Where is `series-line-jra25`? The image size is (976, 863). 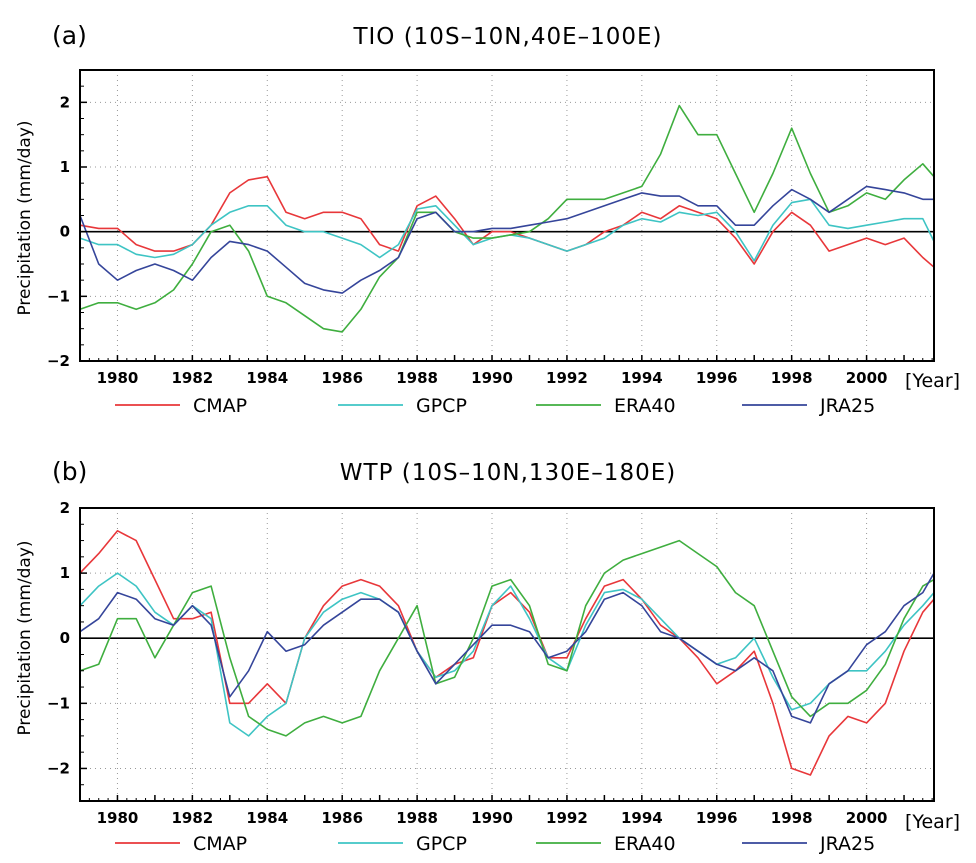
series-line-jra25 is located at coordinates (506, 239).